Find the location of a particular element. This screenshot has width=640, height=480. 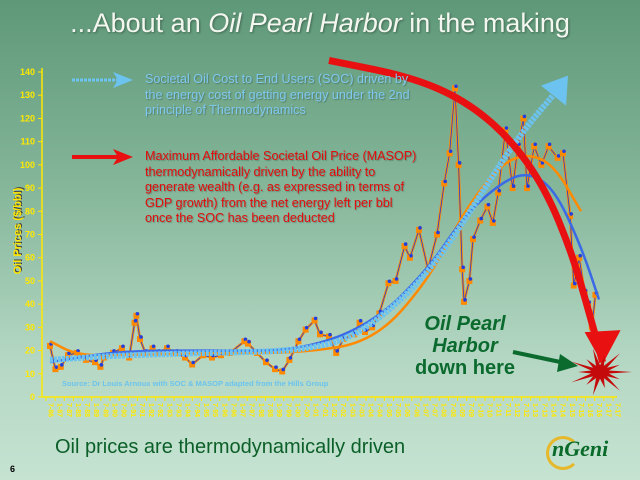

logo-ring-icon is located at coordinates (563, 453).